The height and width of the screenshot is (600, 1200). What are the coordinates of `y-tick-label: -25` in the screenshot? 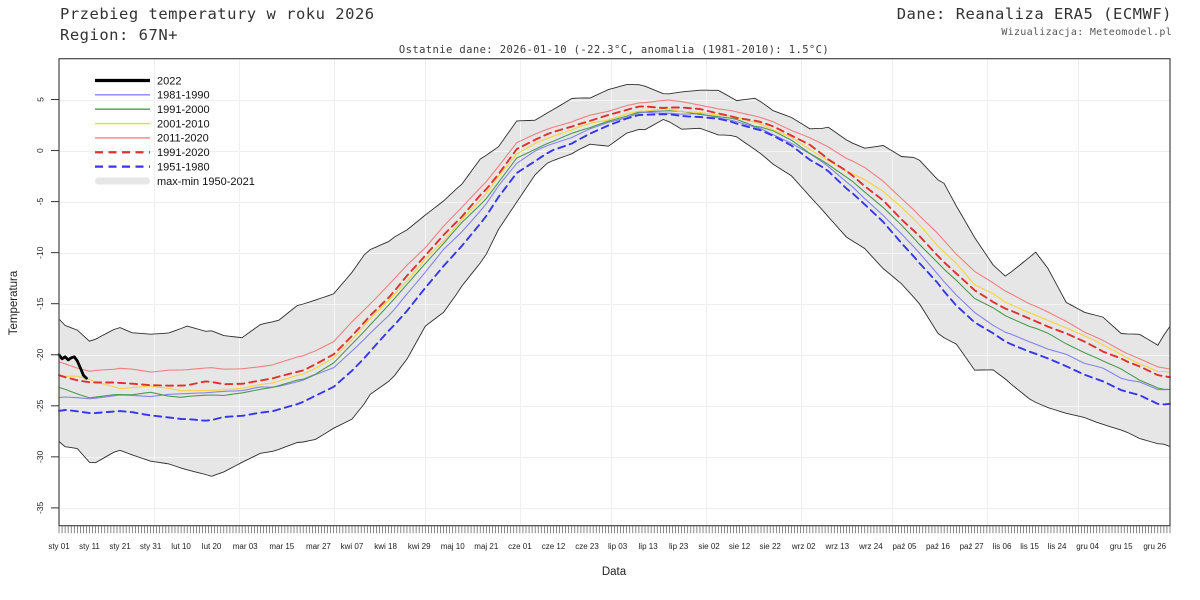 It's located at (40, 405).